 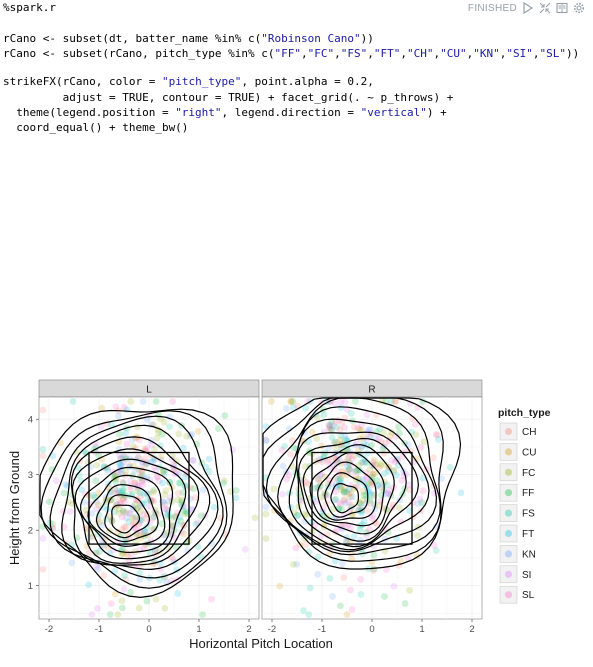 What do you see at coordinates (528, 8) in the screenshot?
I see `play-icon` at bounding box center [528, 8].